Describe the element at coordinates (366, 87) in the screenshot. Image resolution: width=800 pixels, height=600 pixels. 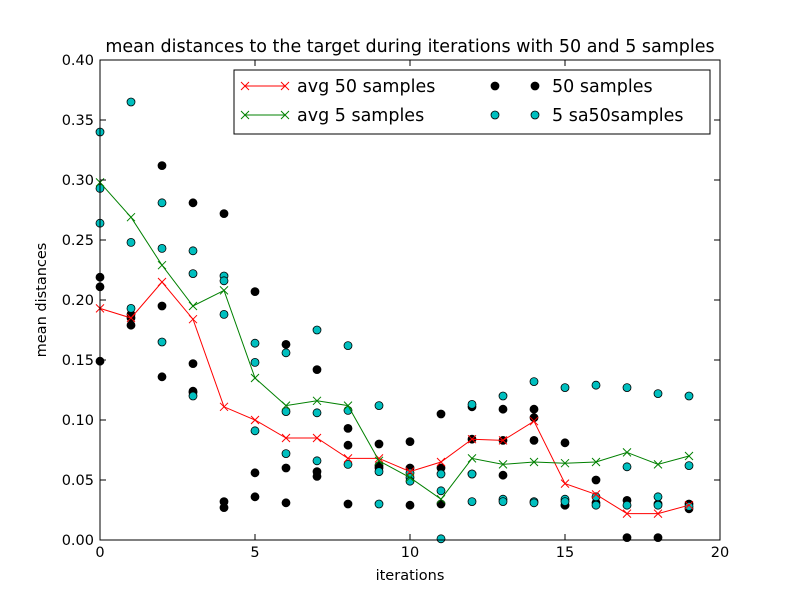
I see `legend-label-avg-50: avg 50 samples` at that location.